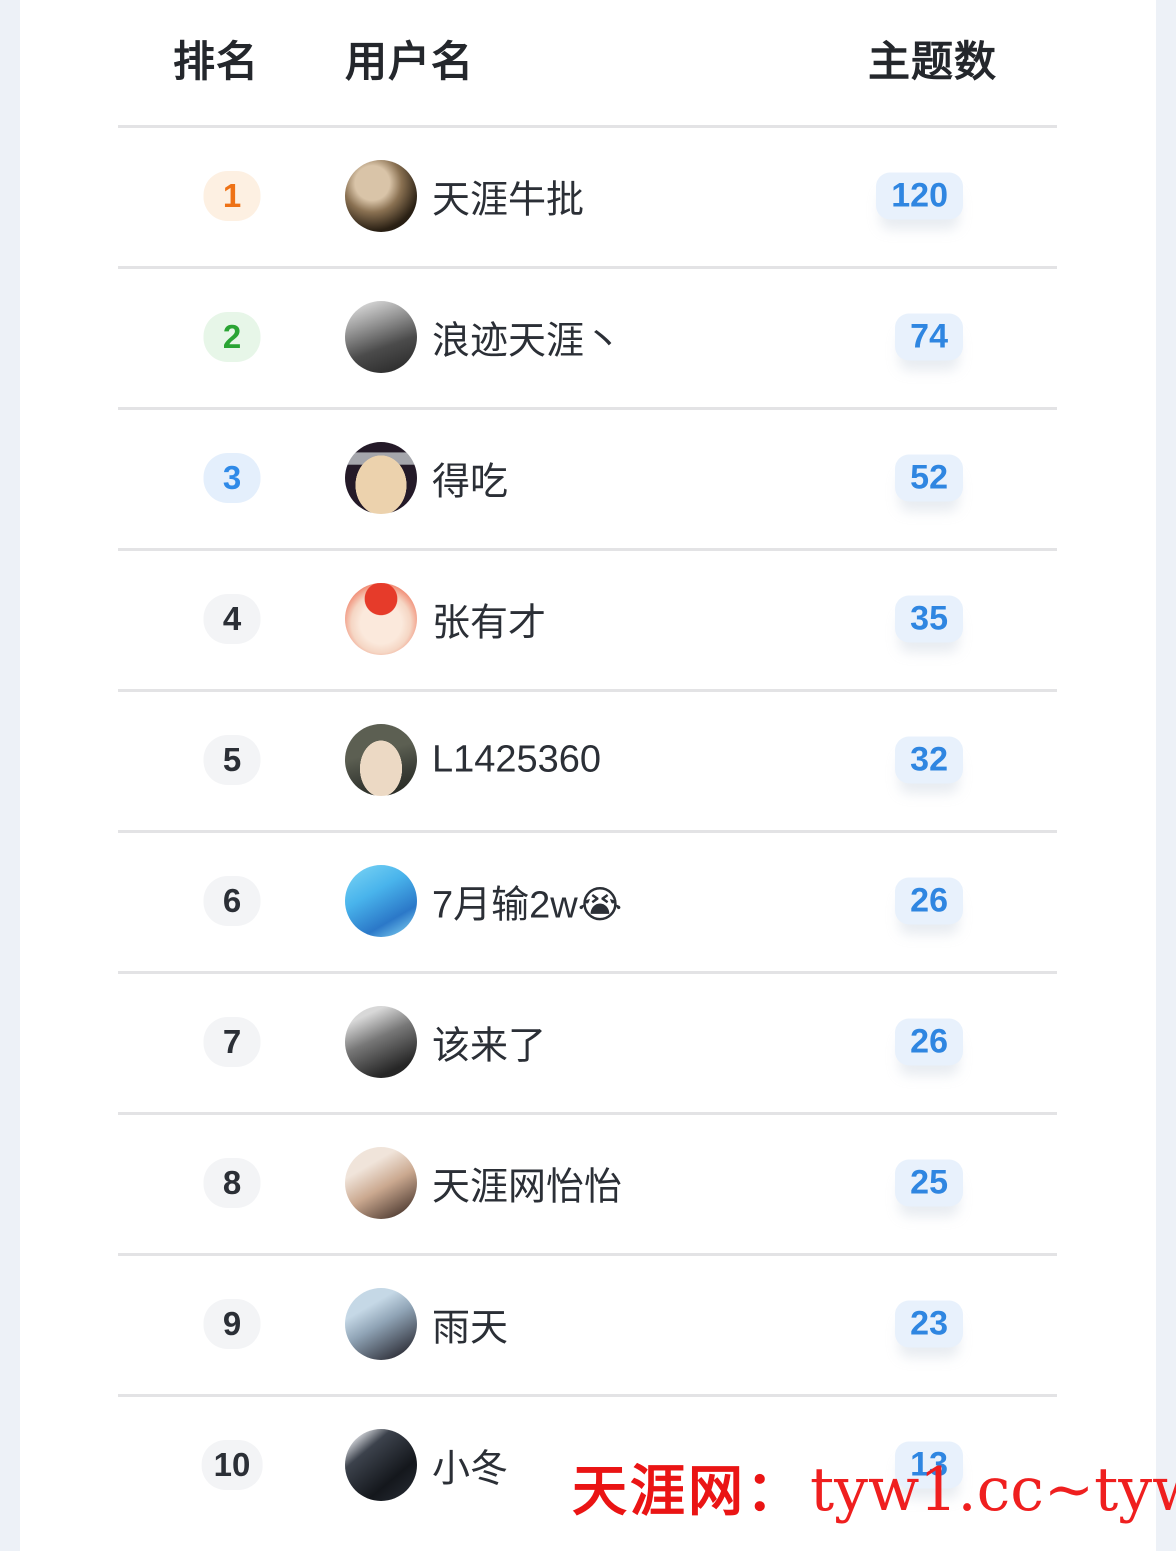  Describe the element at coordinates (929, 618) in the screenshot. I see `topic-count-badge: 35` at that location.